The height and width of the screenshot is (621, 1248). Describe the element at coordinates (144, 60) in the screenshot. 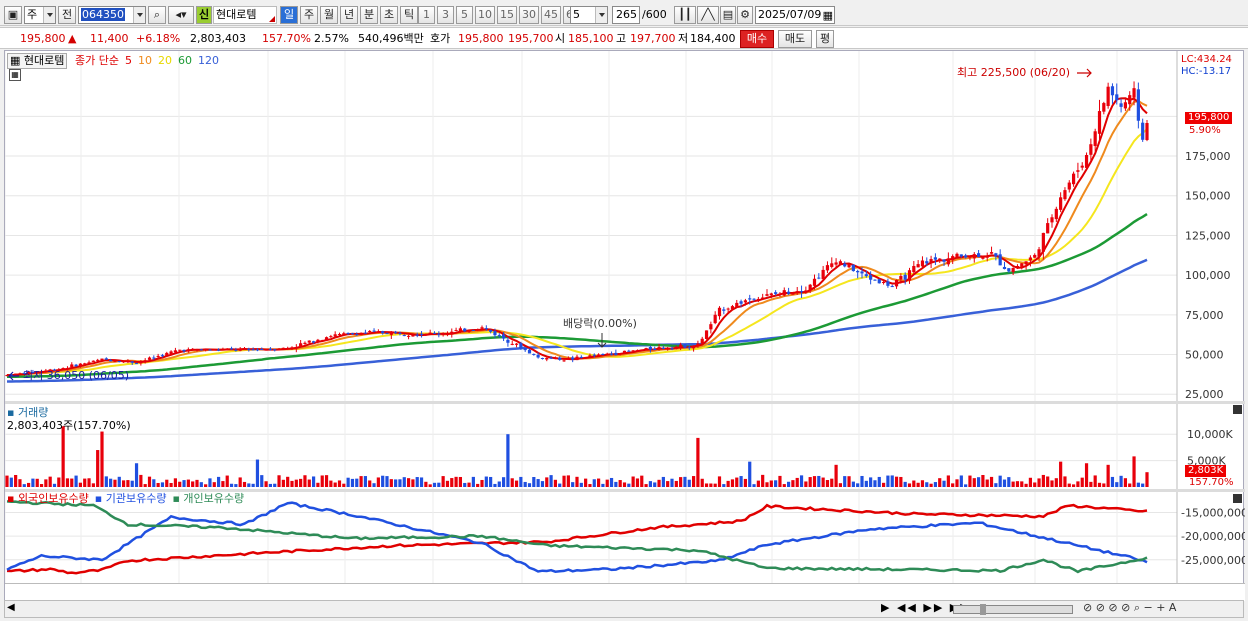

I see `ma-legend-10: 10` at that location.